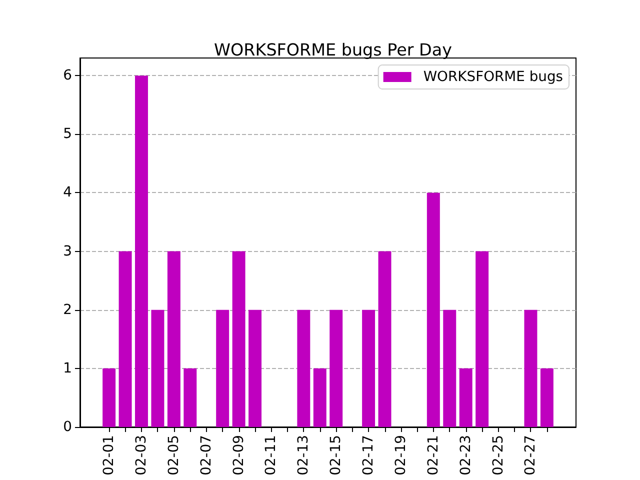 This screenshot has width=640, height=480. Describe the element at coordinates (67, 134) in the screenshot. I see `y-tick-label: 5` at that location.